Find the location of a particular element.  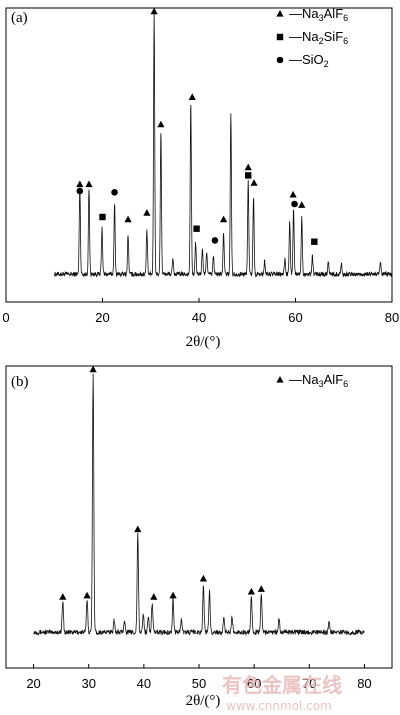

legend-entry-label: —SiO2 is located at coordinates (309, 60).